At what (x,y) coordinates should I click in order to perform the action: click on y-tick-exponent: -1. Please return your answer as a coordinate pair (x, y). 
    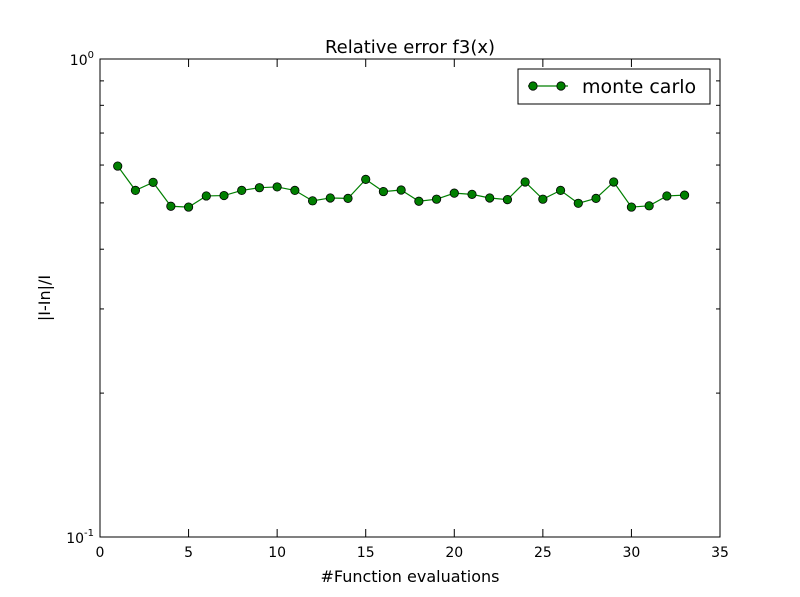
    Looking at the image, I should click on (89, 533).